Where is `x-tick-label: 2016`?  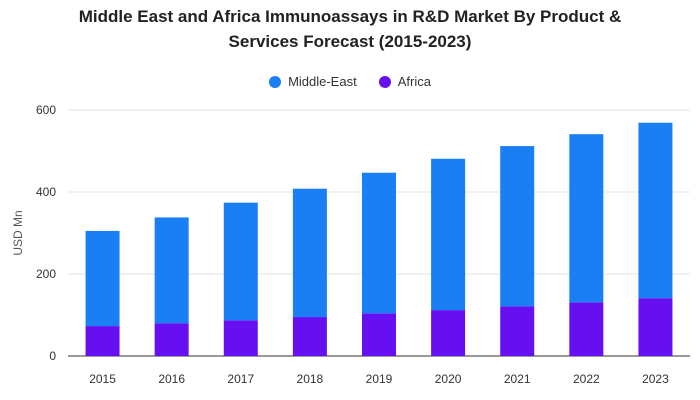 x-tick-label: 2016 is located at coordinates (171, 379).